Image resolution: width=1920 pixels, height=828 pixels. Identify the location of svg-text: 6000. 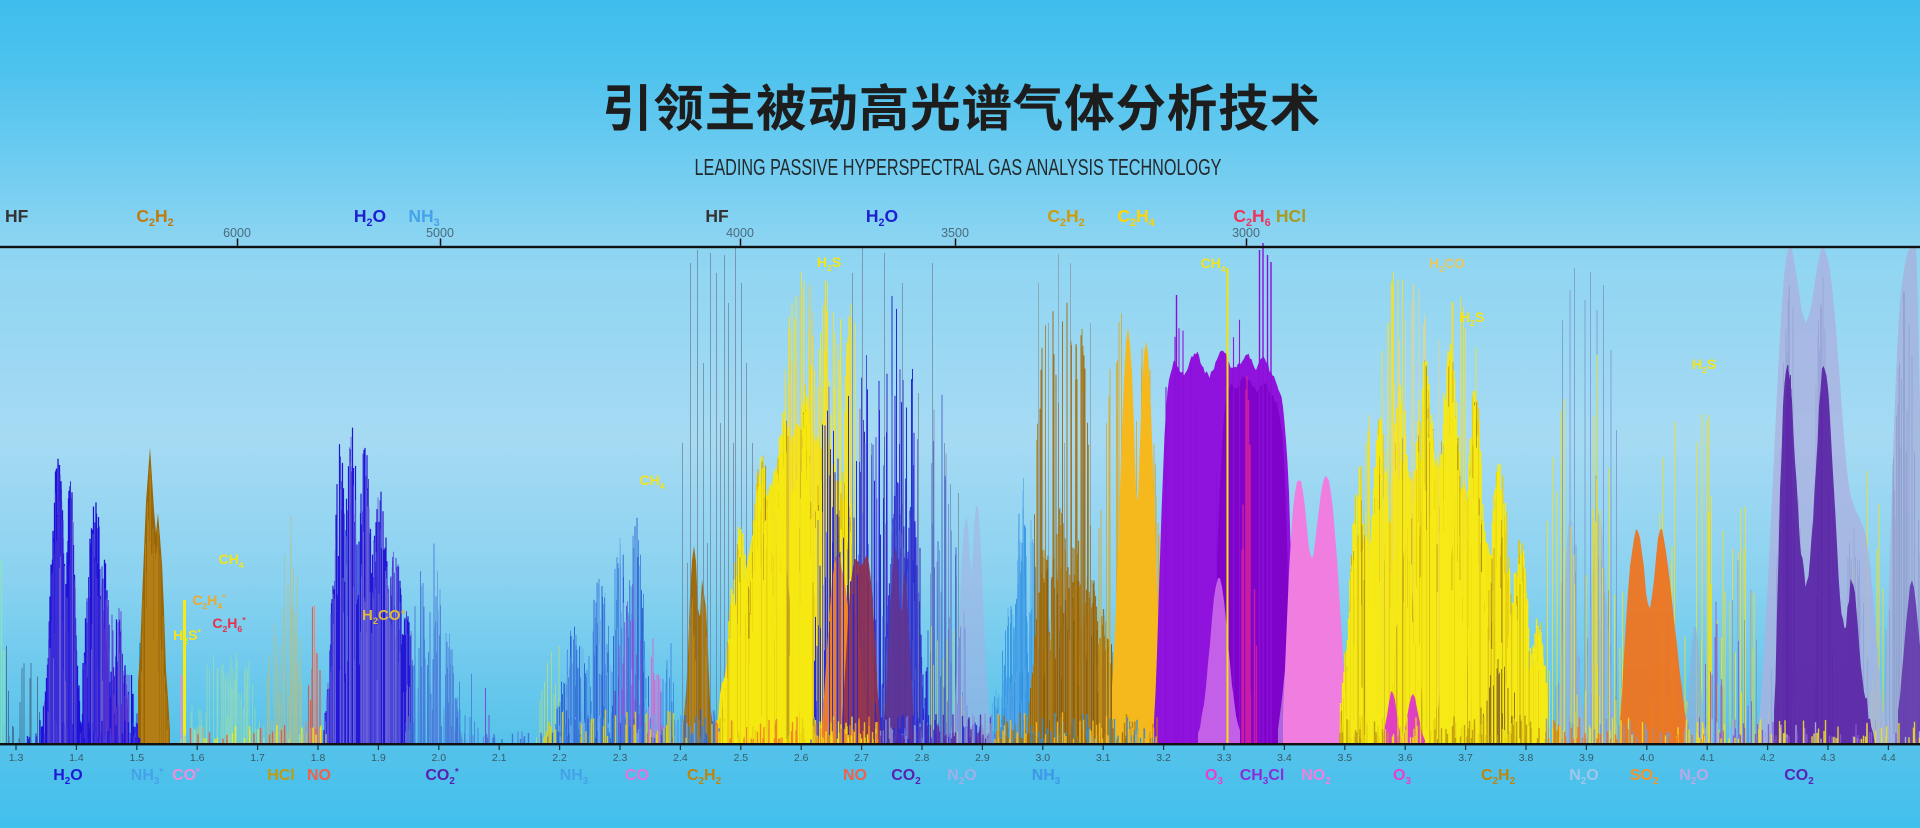
(237, 233).